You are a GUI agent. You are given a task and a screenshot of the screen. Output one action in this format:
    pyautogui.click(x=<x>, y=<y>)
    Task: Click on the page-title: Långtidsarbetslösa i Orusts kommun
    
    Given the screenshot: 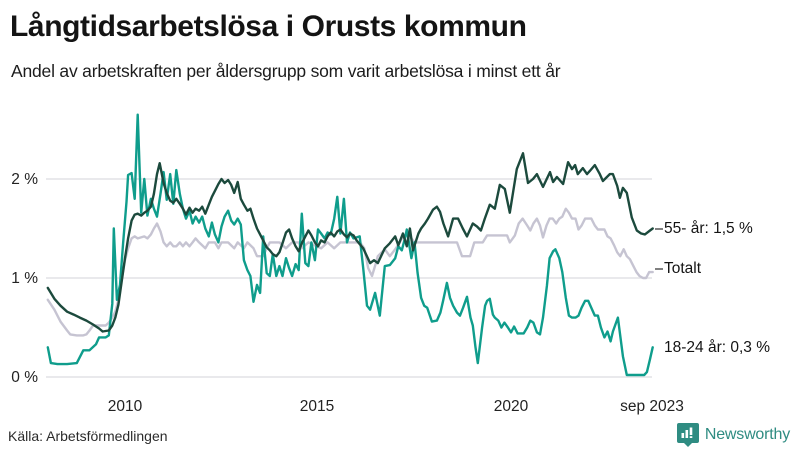 What is the action you would take?
    pyautogui.click(x=268, y=26)
    